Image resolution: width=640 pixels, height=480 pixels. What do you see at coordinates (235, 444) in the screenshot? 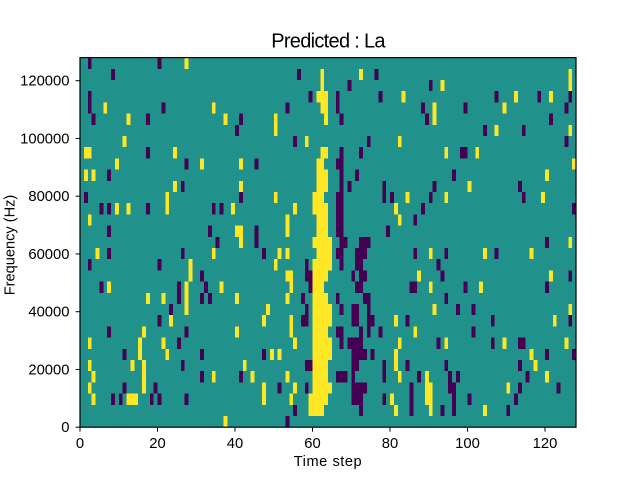
I see `svg-text: 40` at bounding box center [235, 444].